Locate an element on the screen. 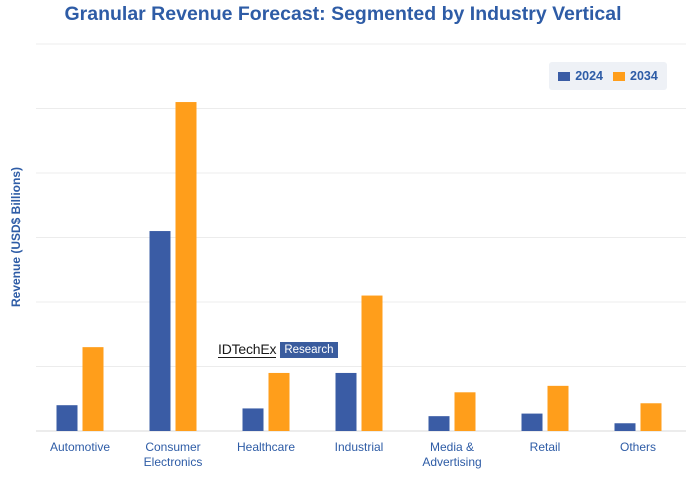 Image resolution: width=686 pixels, height=478 pixels. legend: 2024 2034 is located at coordinates (608, 76).